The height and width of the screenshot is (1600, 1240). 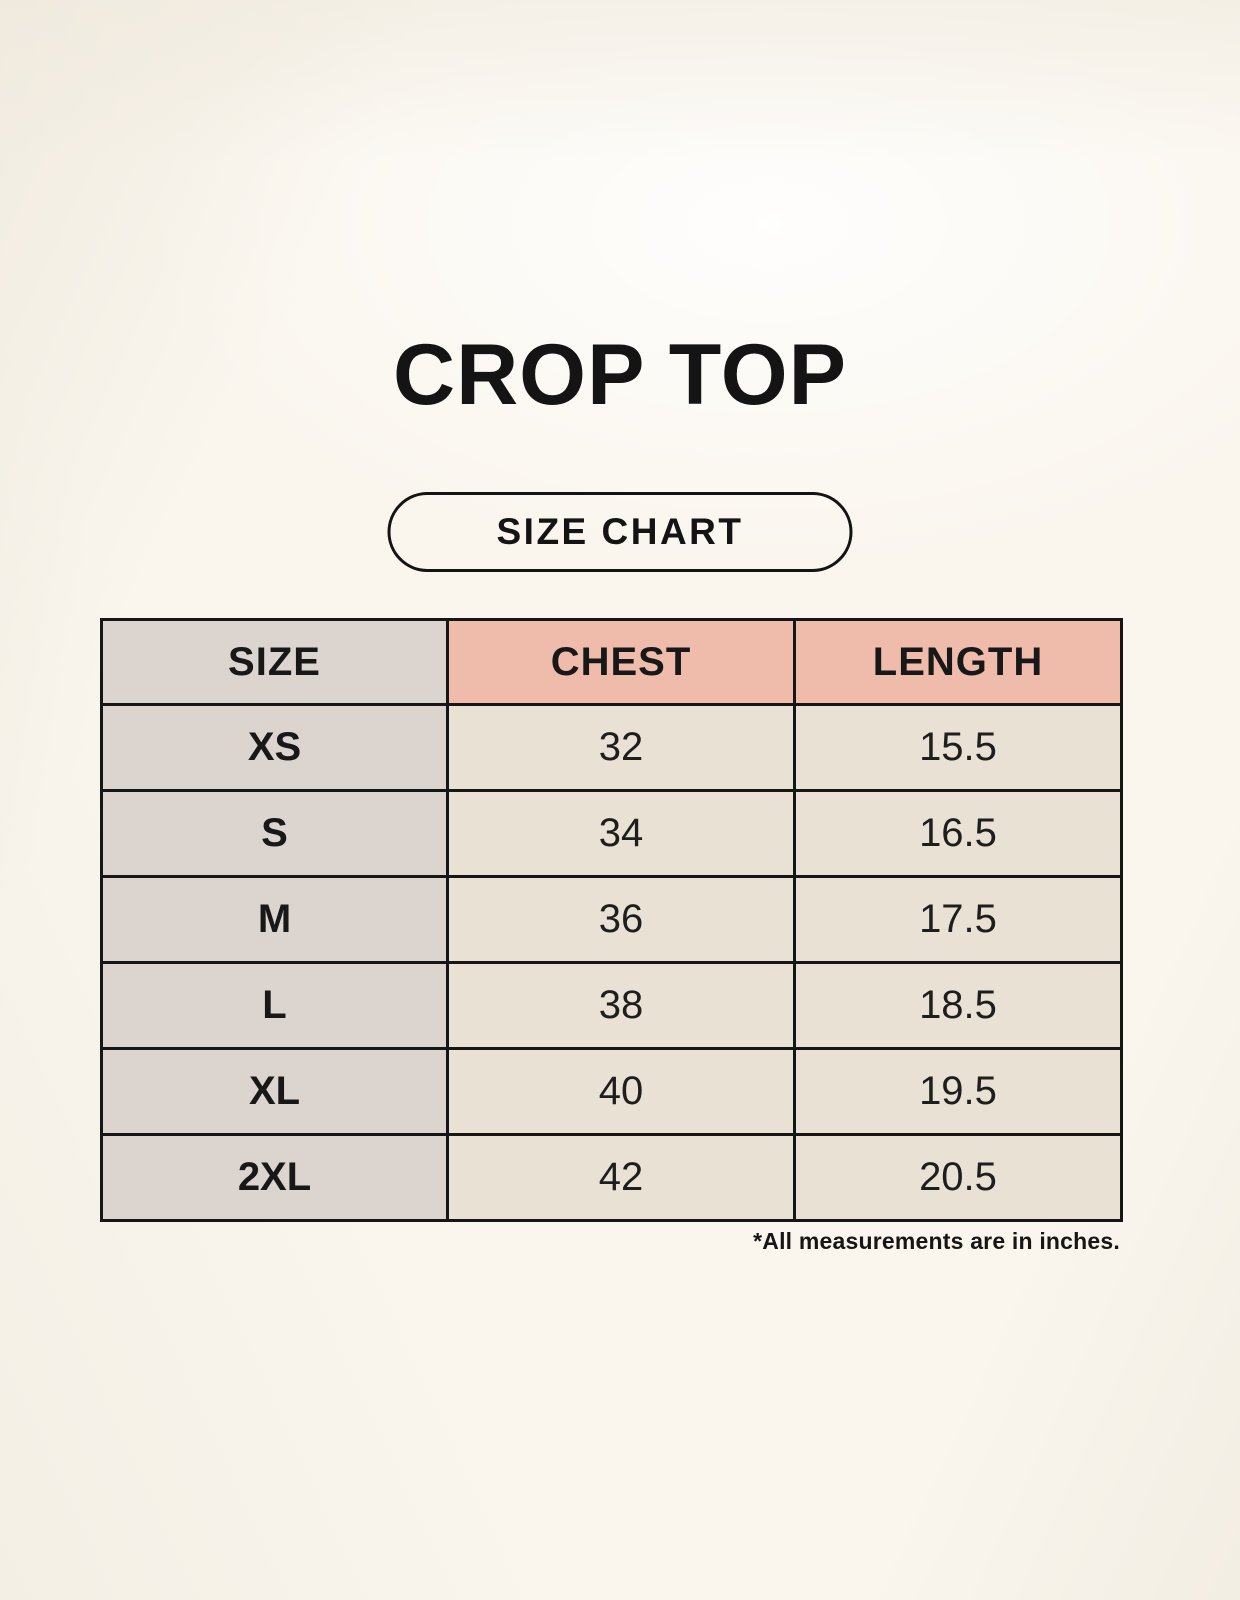 I want to click on column-header-length: LENGTH, so click(x=958, y=662).